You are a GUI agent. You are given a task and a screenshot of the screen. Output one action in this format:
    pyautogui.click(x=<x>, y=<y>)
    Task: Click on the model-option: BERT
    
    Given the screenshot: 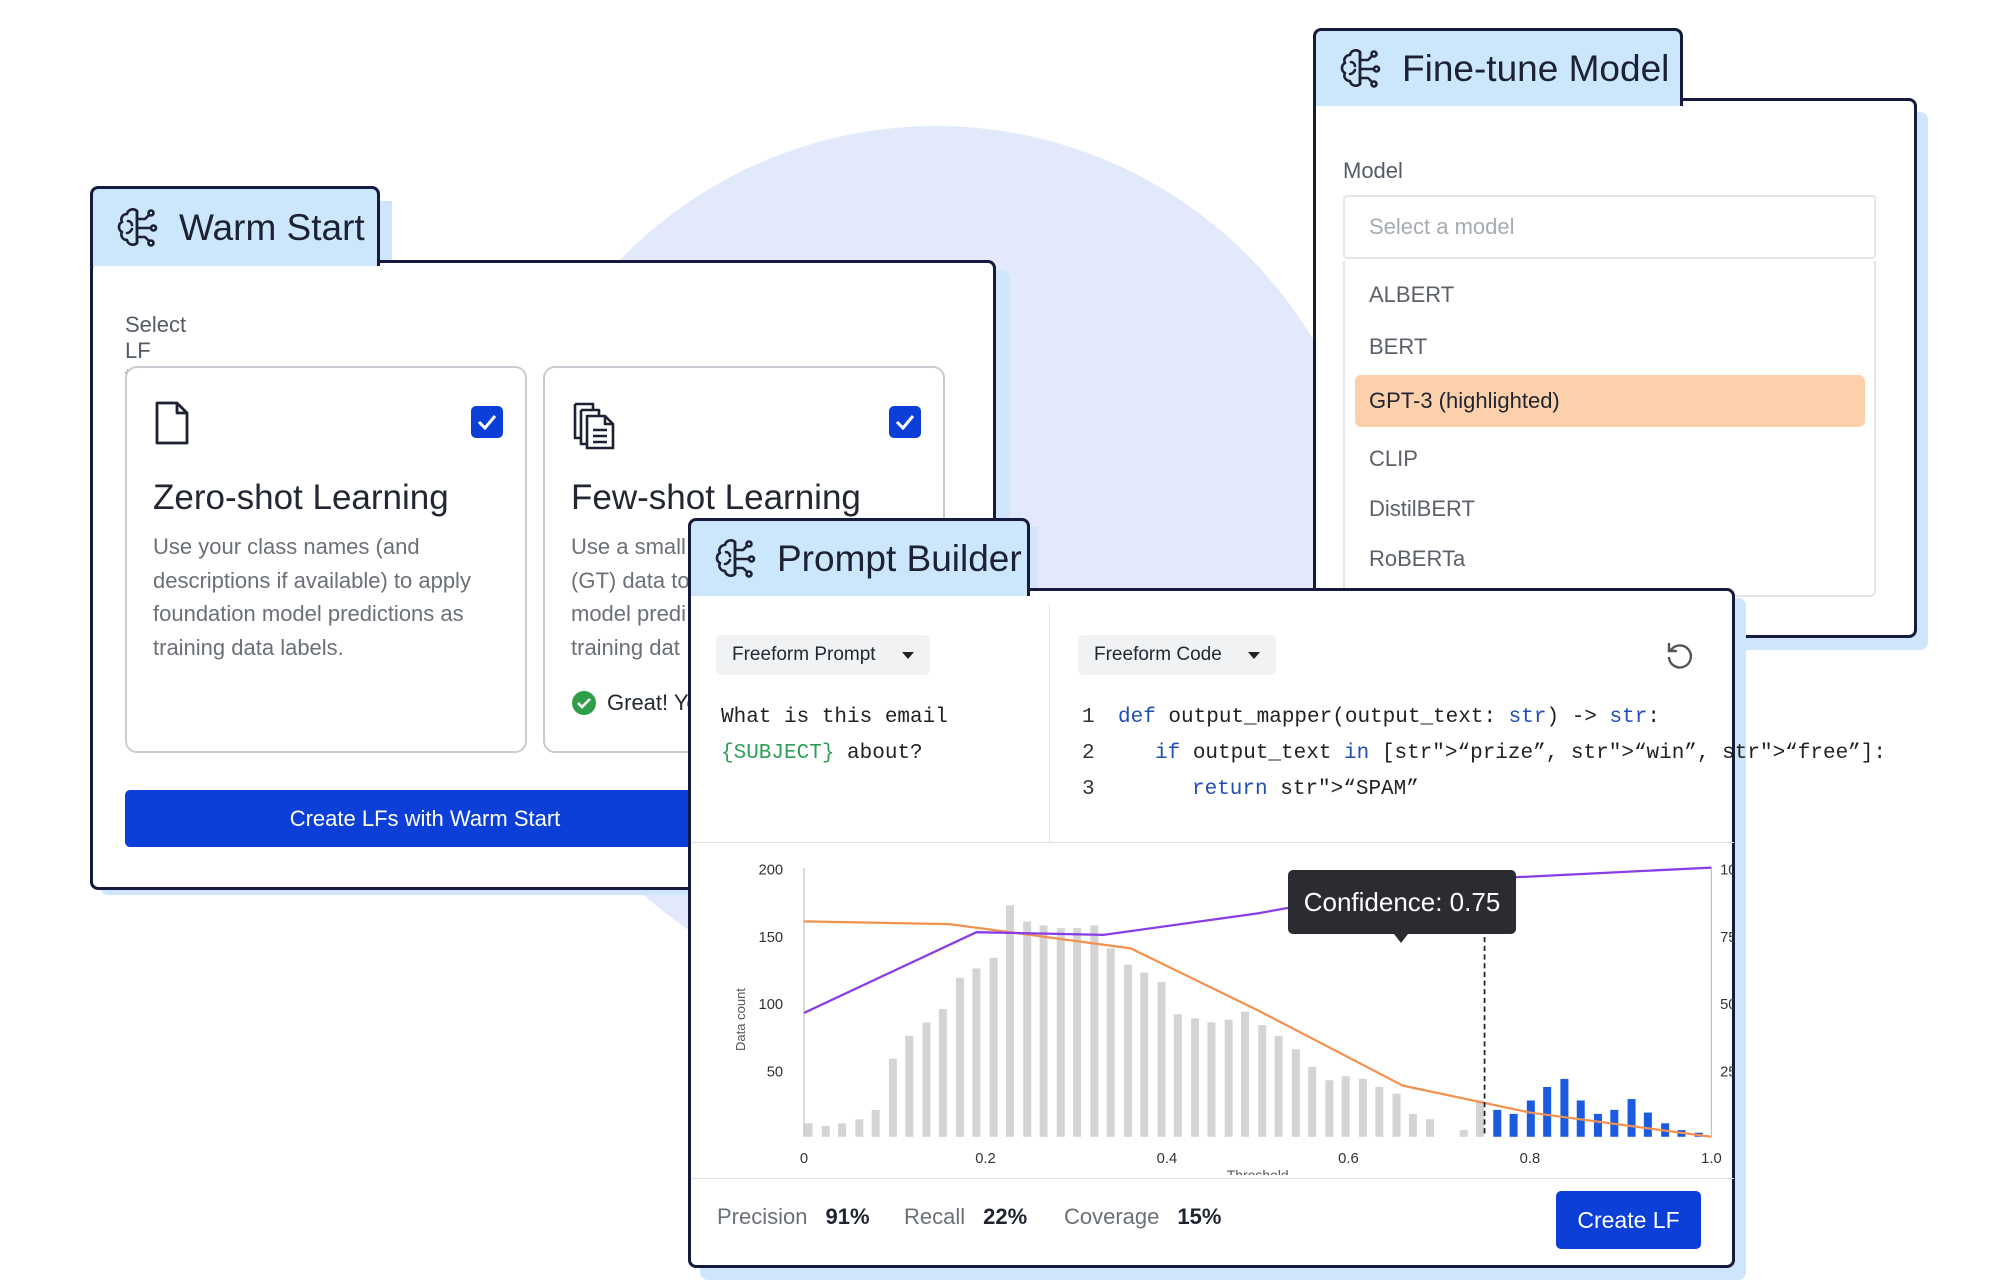 What is the action you would take?
    pyautogui.click(x=1398, y=346)
    